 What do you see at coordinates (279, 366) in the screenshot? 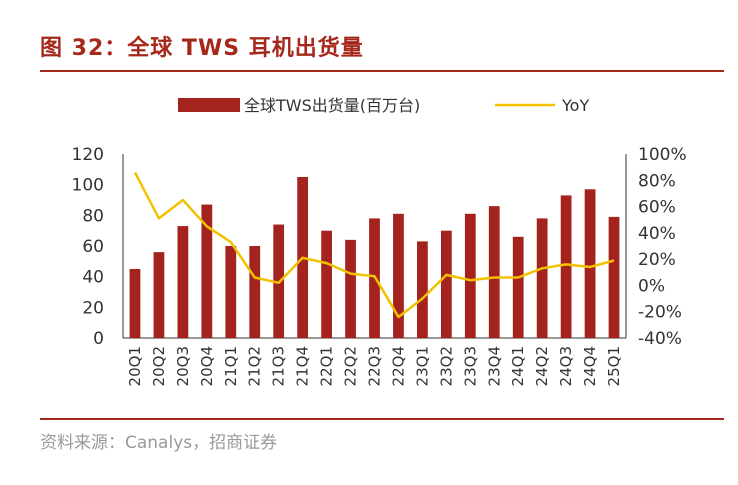
I see `x-tick-label: 21Q3` at bounding box center [279, 366].